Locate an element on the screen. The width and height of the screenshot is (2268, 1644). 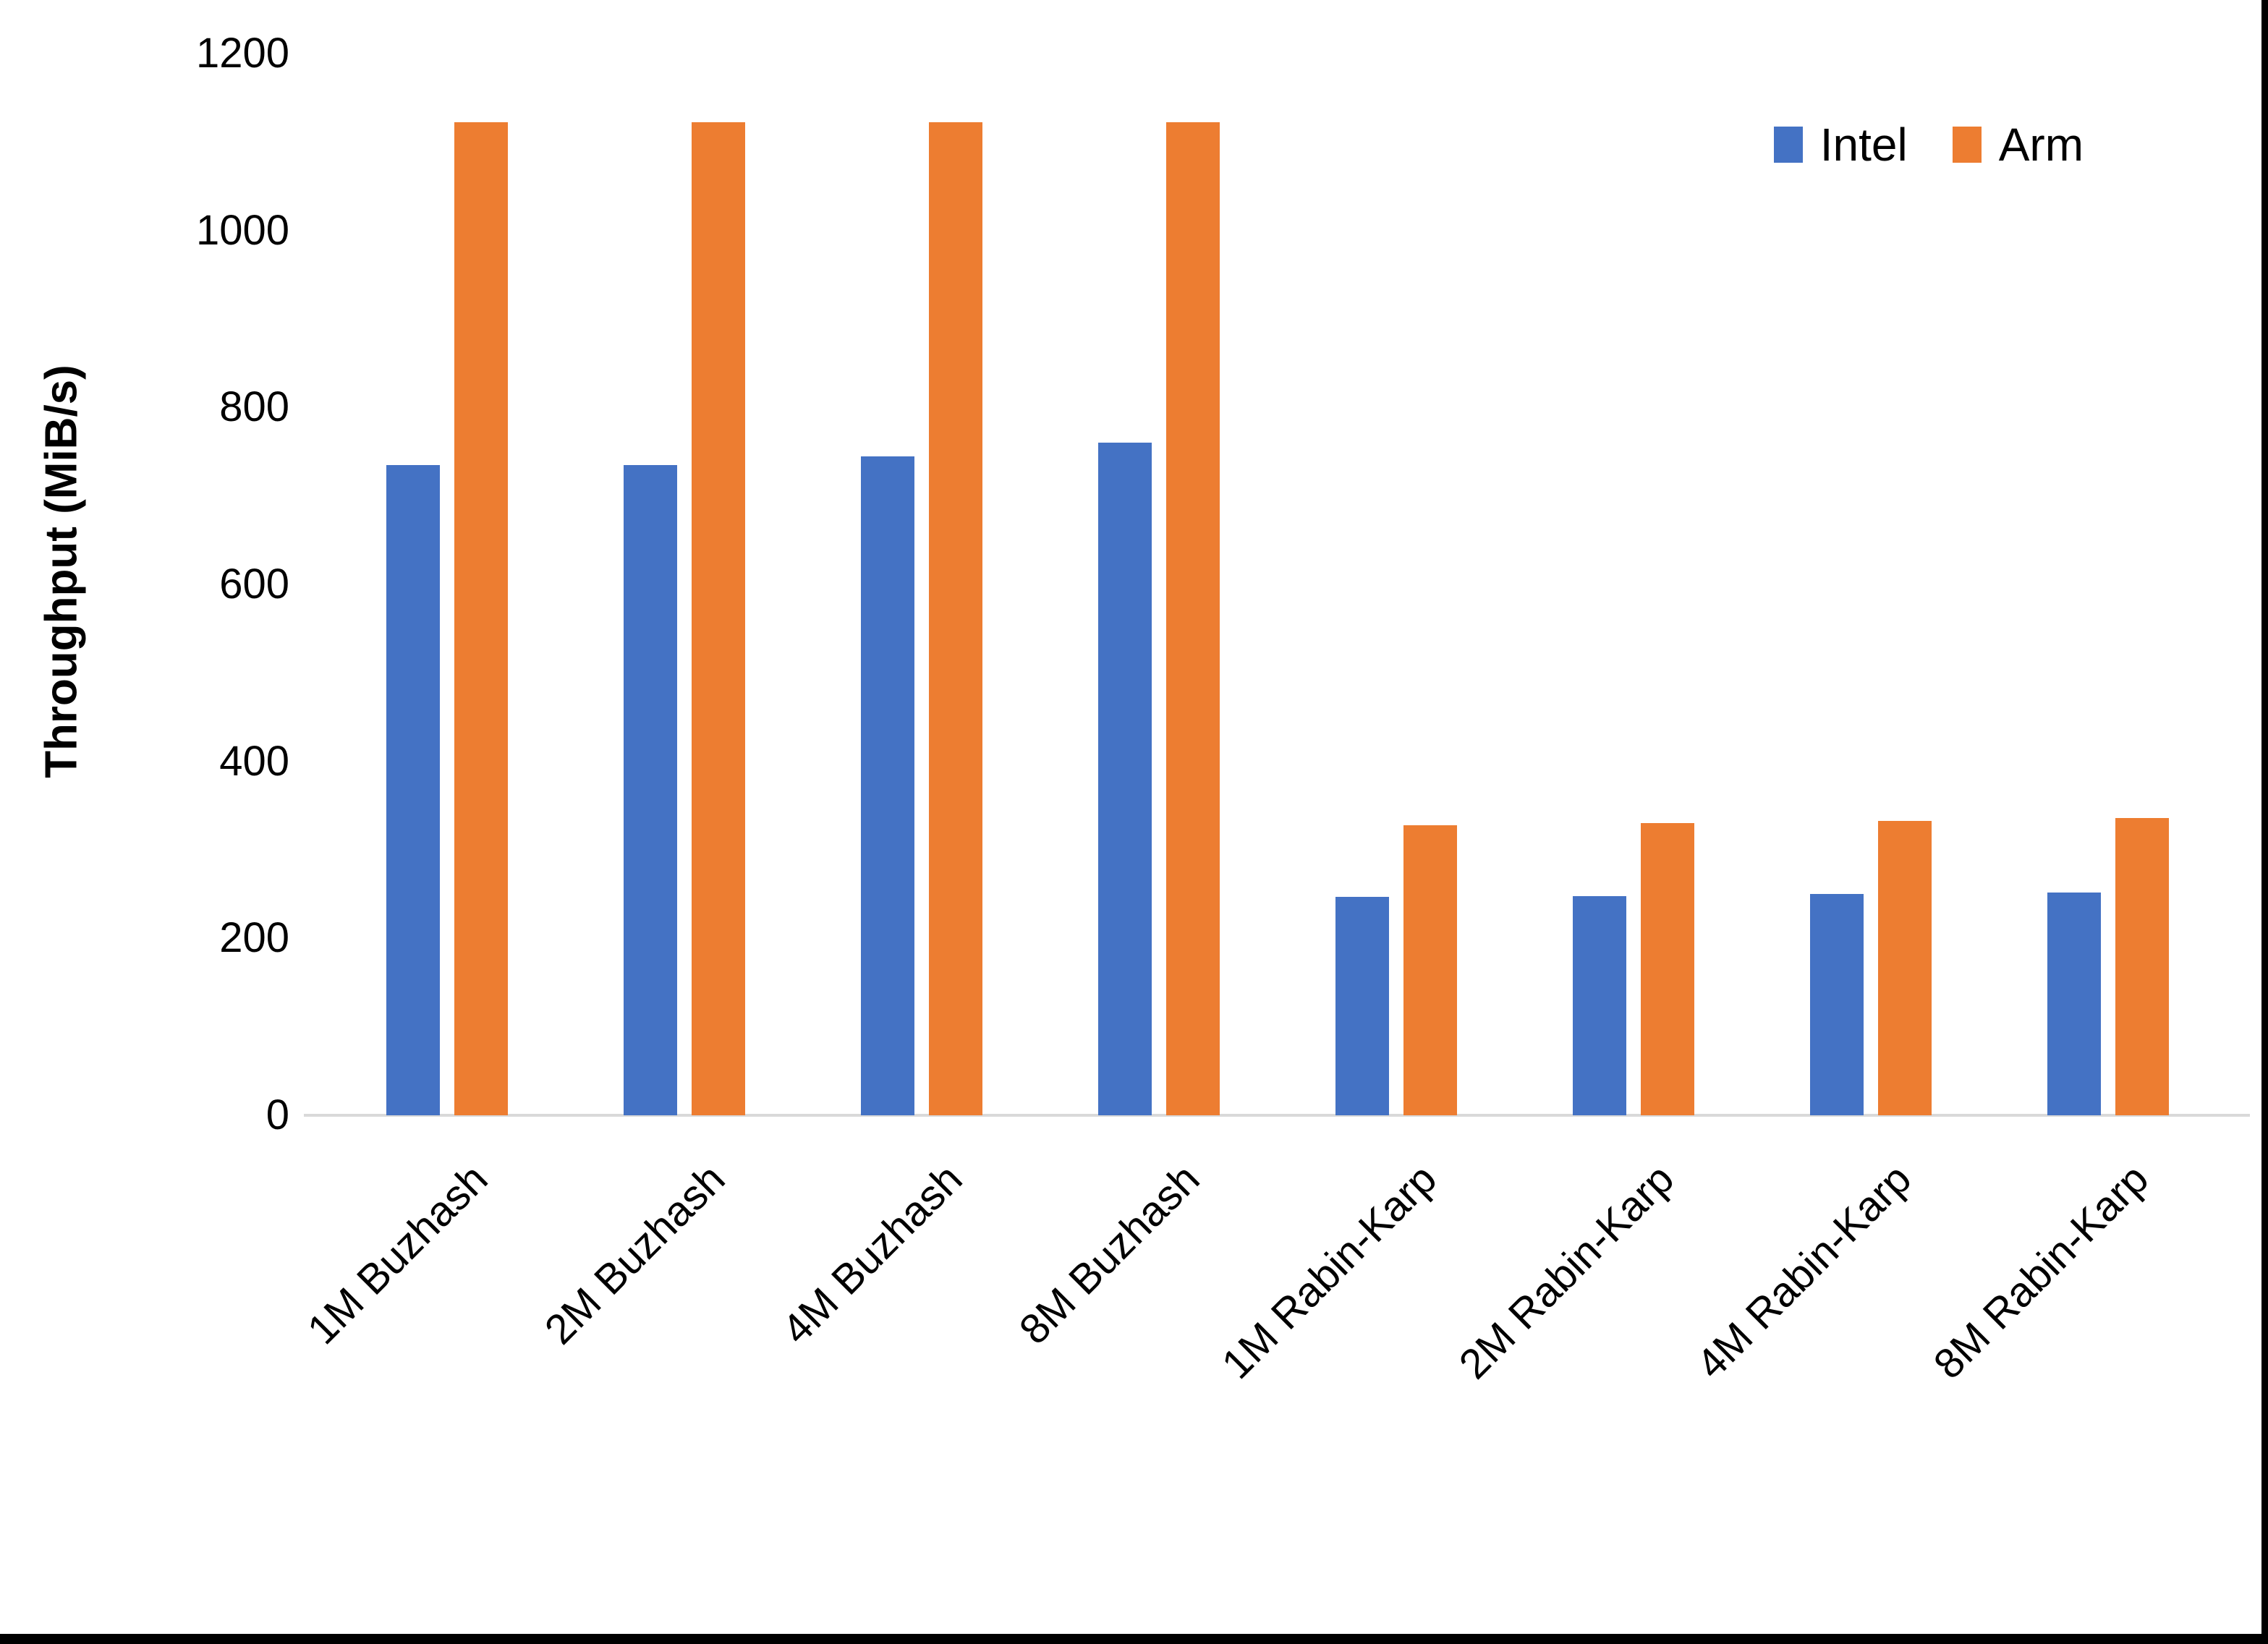
x-category-label: 4M Rabin-Karp is located at coordinates (1804, 1271).